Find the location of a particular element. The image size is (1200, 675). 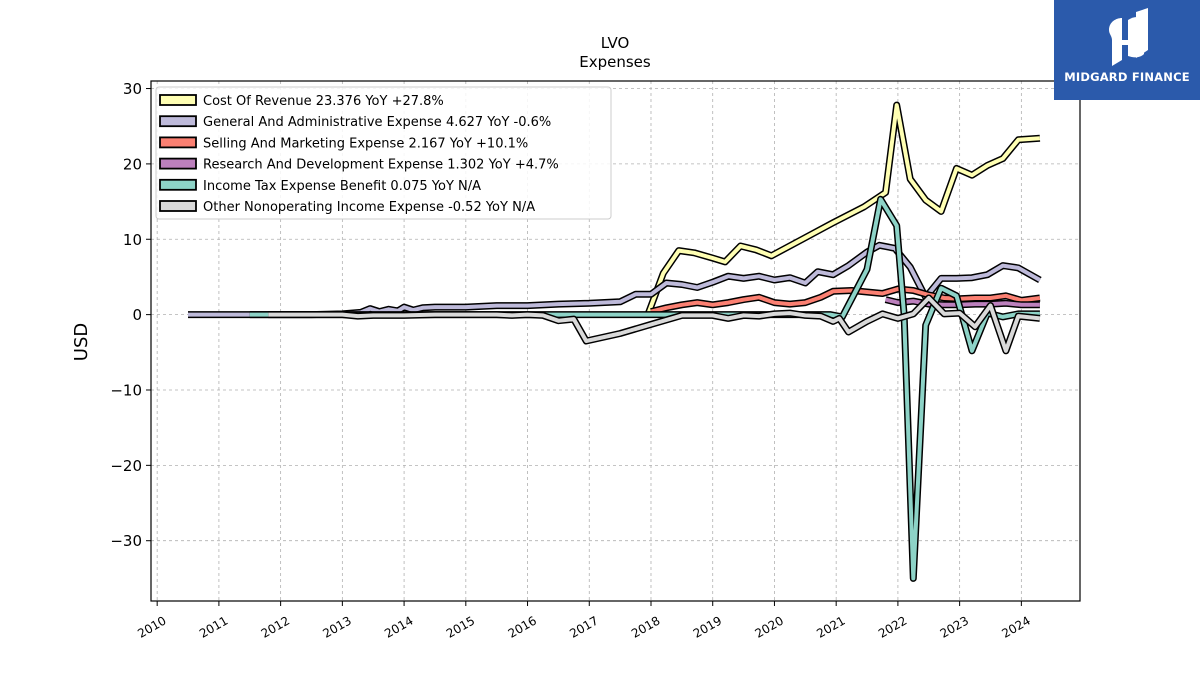

x-tick-label: 2018 is located at coordinates (645, 626).